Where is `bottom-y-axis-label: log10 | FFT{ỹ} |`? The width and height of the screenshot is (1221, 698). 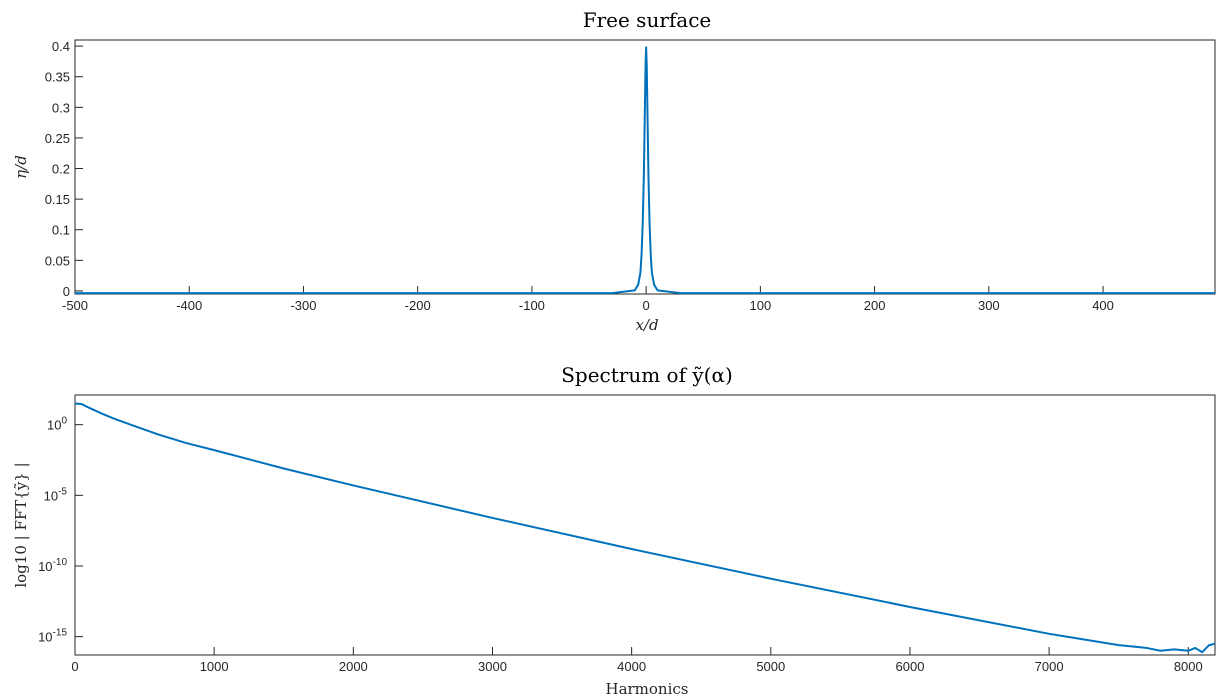 bottom-y-axis-label: log10 | FFT{ỹ} | is located at coordinates (21, 524).